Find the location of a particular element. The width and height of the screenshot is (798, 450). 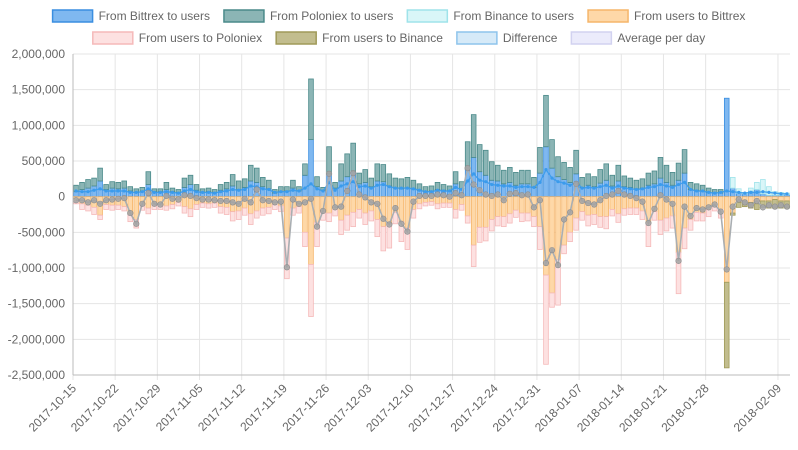

x-tick-label: 2018-02-09 is located at coordinates (758, 408).